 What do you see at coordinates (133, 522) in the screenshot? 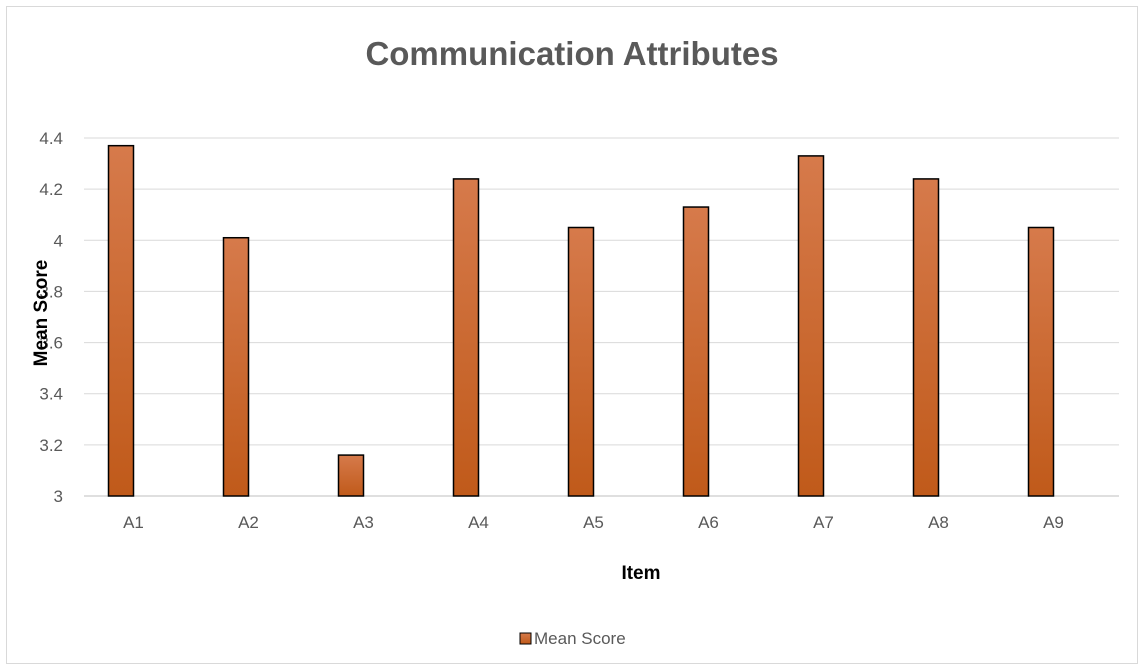
I see `x-tick-label: A1` at bounding box center [133, 522].